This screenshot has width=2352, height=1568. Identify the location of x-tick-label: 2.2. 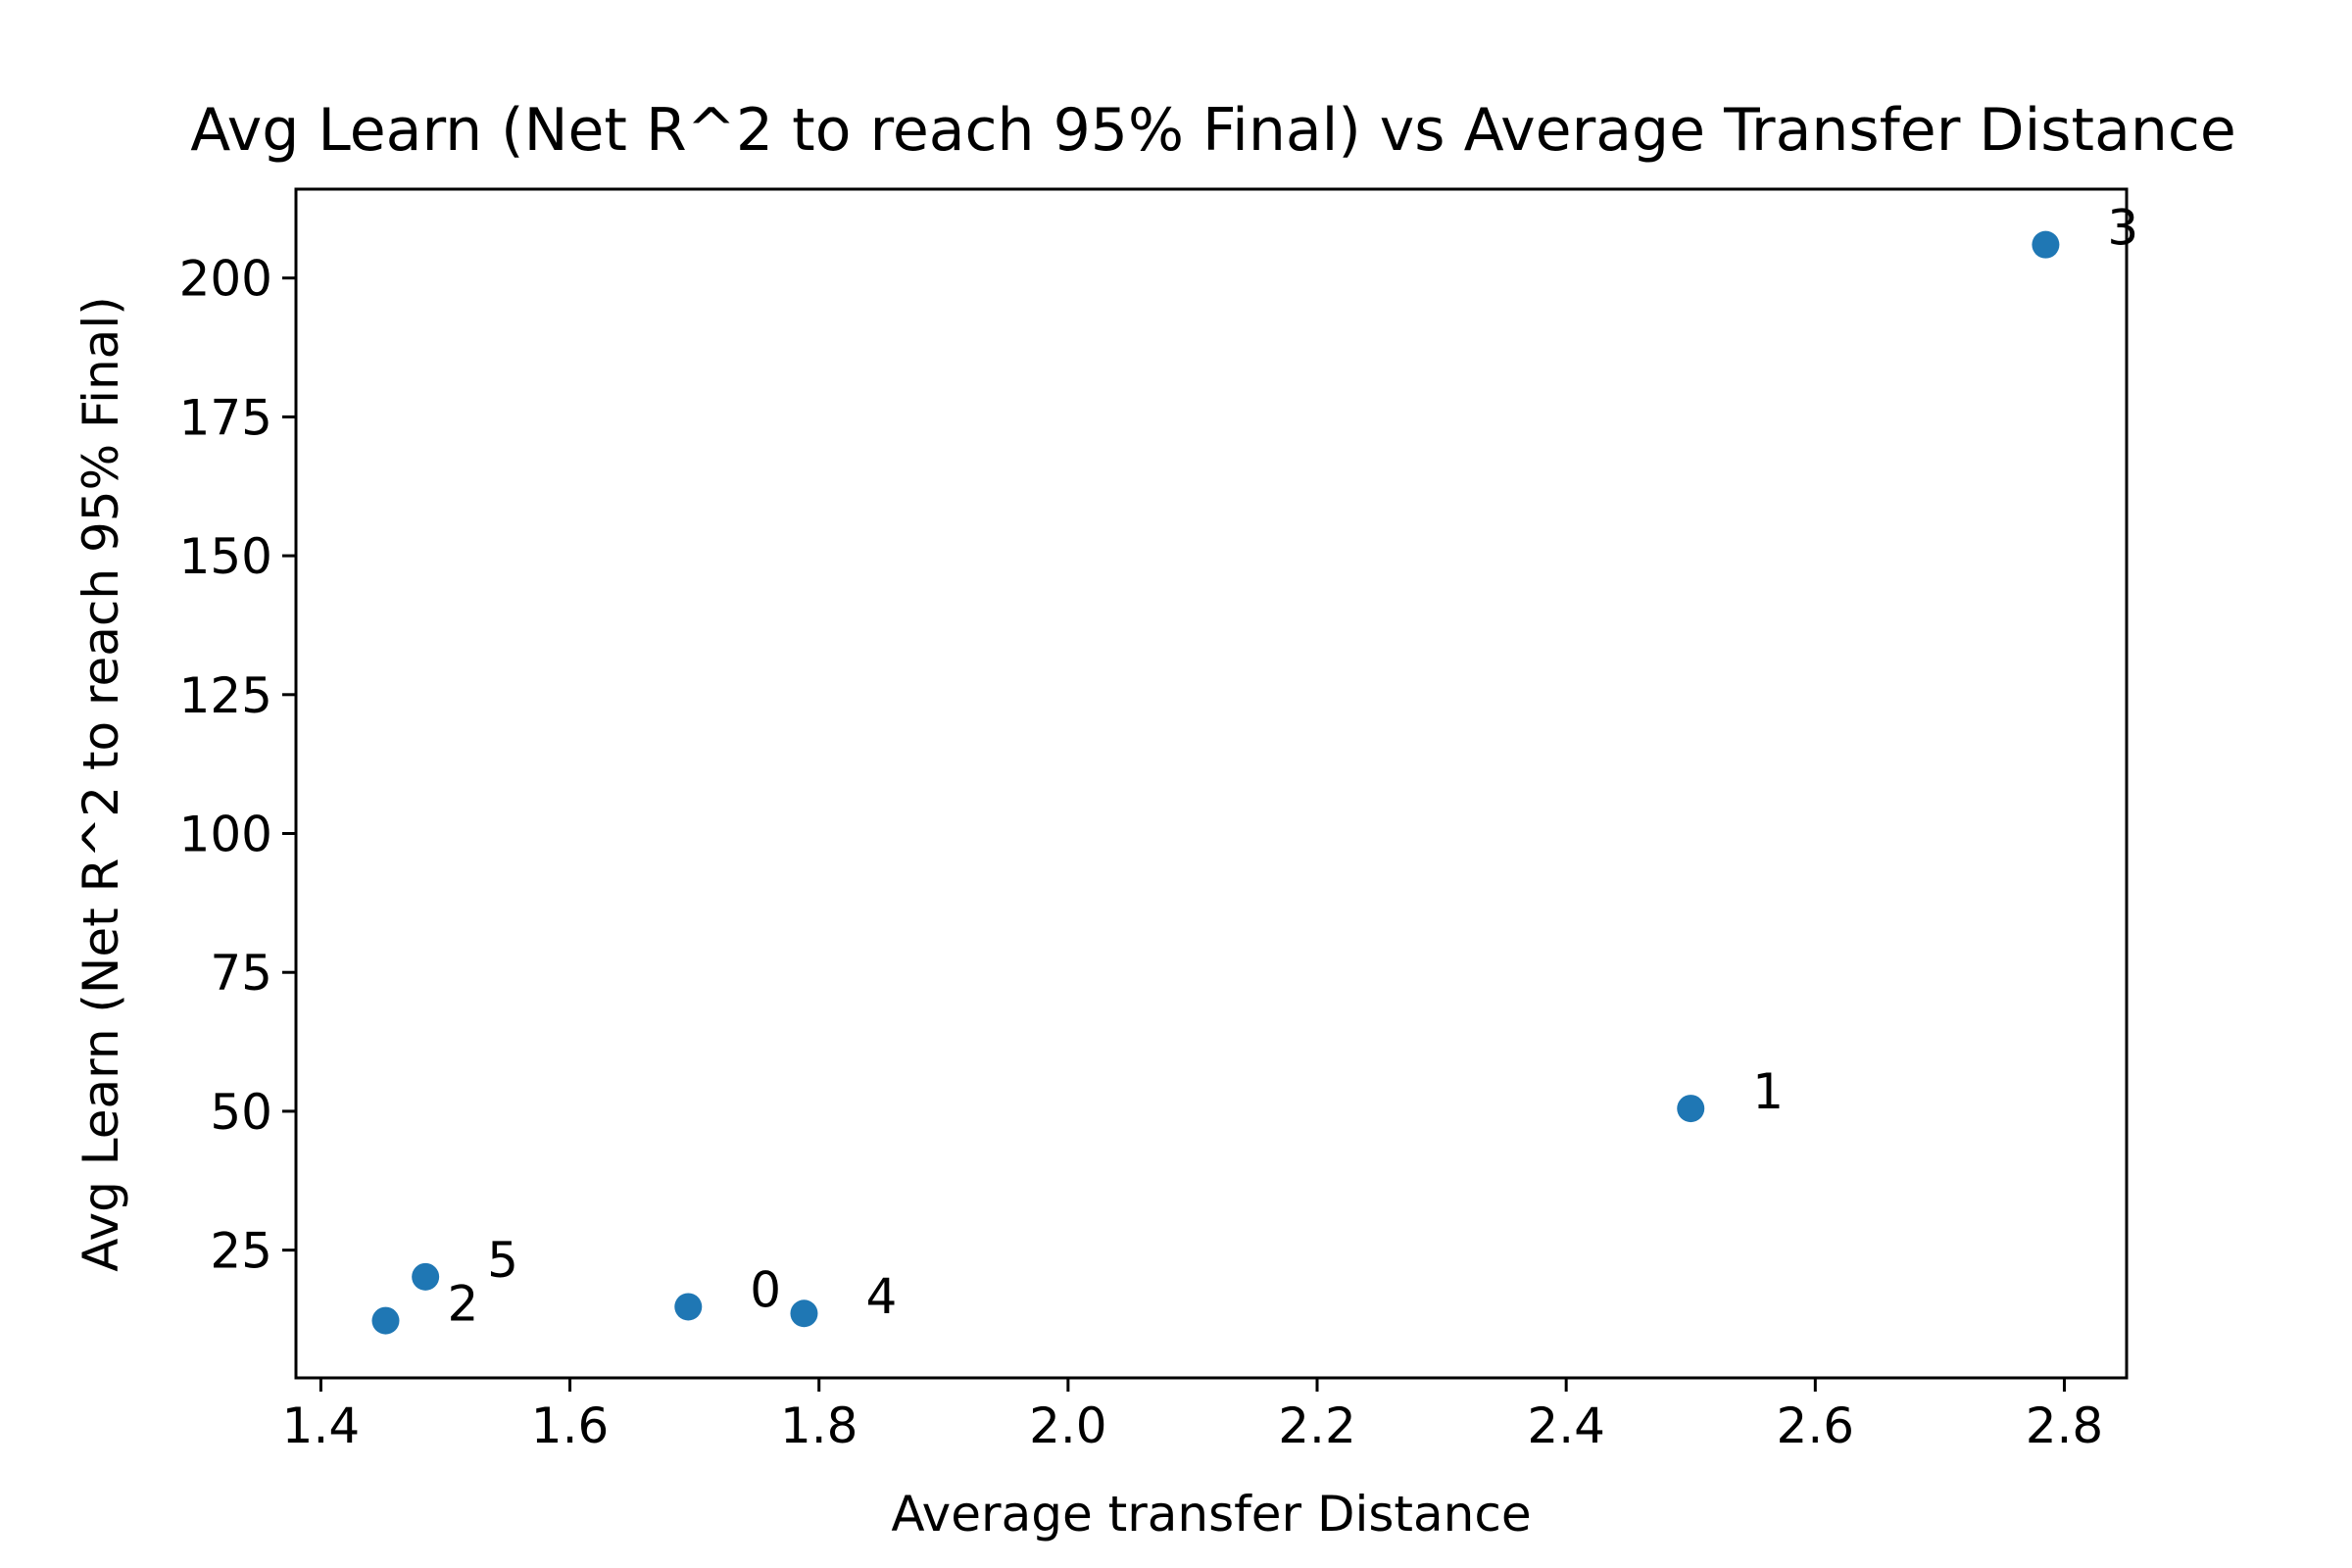
(1317, 1425).